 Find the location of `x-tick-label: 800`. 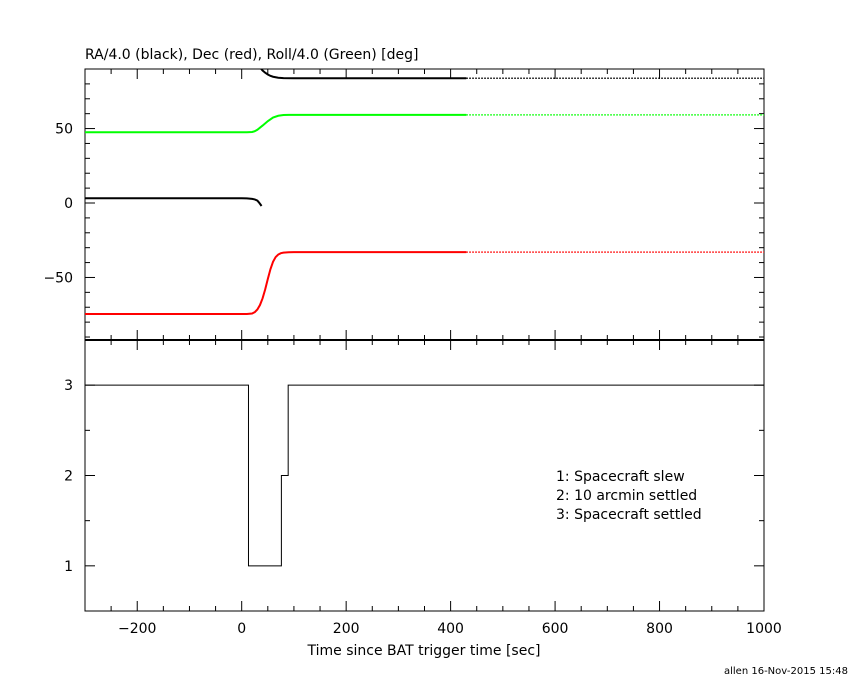

x-tick-label: 800 is located at coordinates (659, 629).